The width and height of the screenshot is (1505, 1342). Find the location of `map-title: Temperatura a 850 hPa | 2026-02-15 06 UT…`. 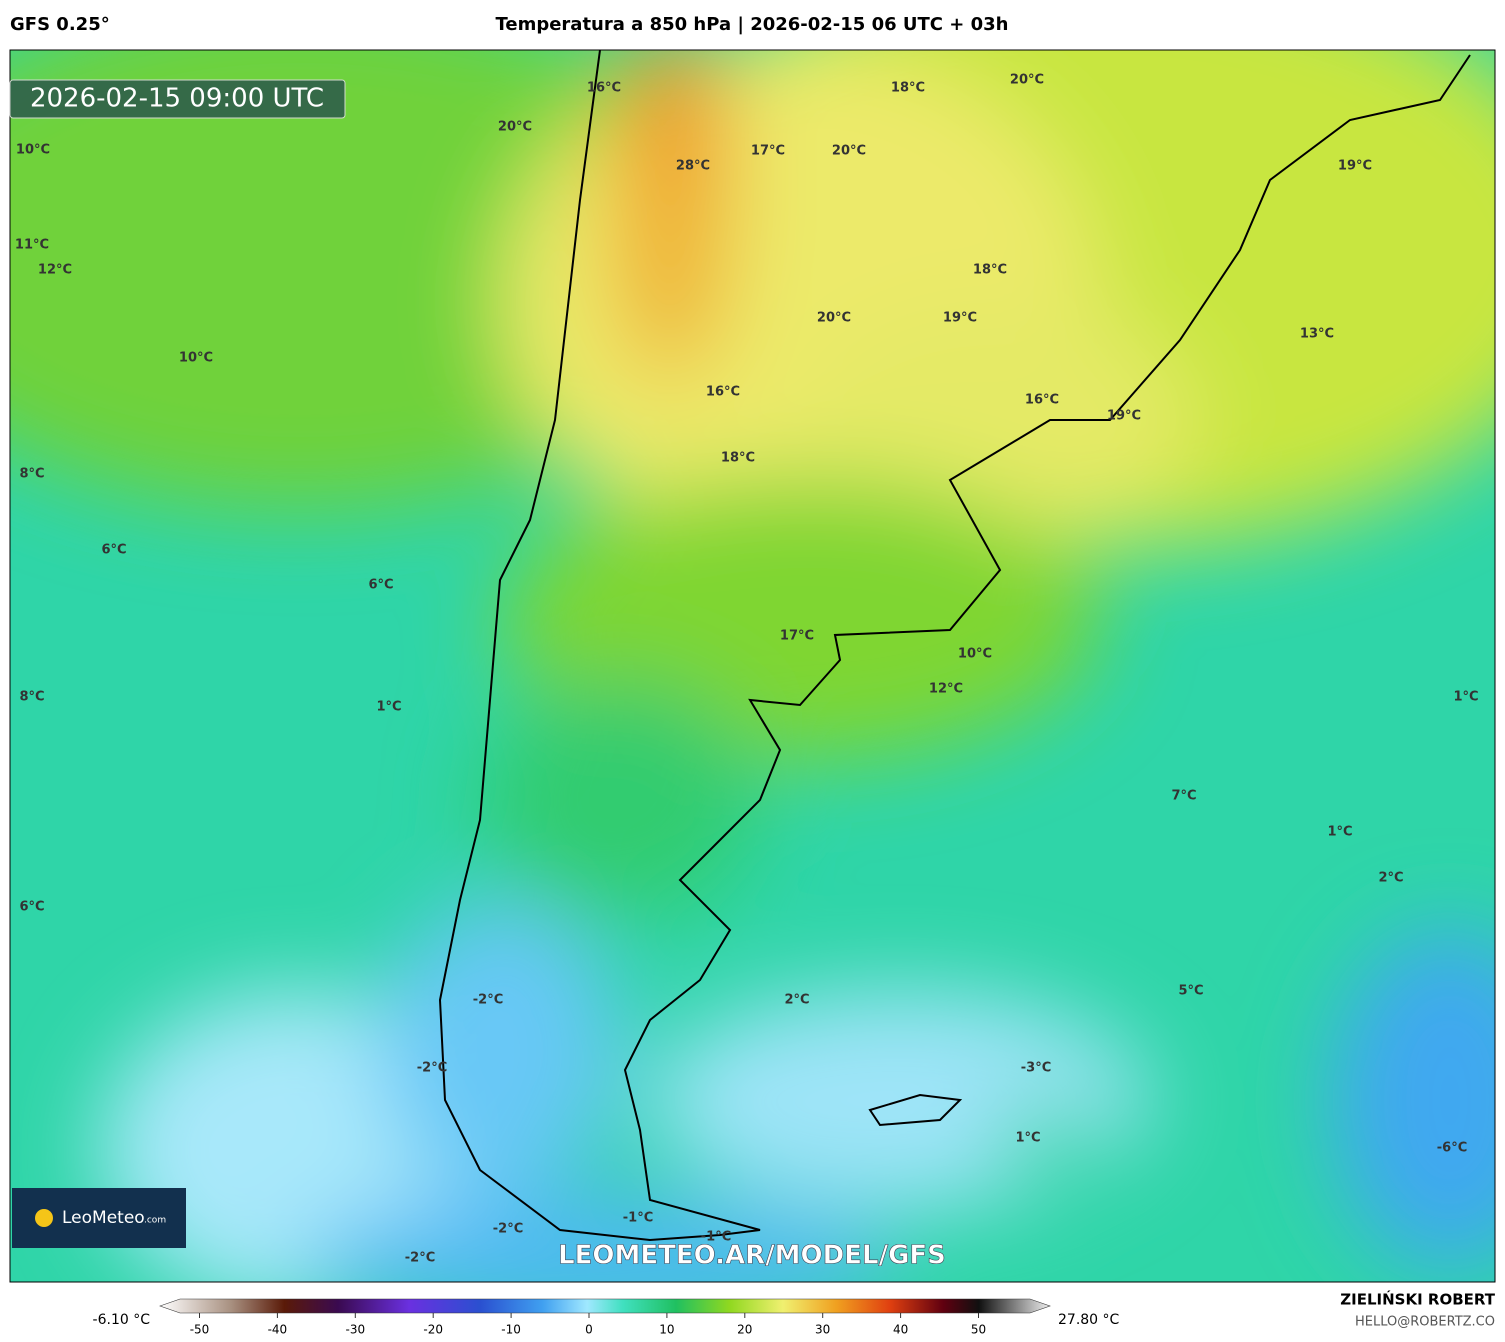

map-title: Temperatura a 850 hPa | 2026-02-15 06 UT… is located at coordinates (751, 24).